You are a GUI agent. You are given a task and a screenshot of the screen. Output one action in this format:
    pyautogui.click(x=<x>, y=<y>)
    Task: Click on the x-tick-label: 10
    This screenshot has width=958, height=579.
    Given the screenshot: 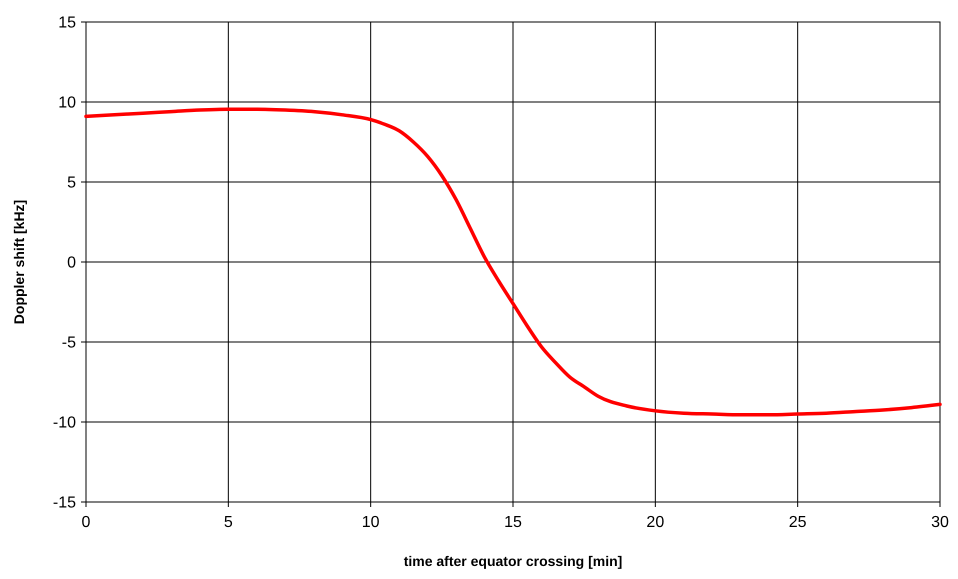 What is the action you would take?
    pyautogui.click(x=371, y=522)
    